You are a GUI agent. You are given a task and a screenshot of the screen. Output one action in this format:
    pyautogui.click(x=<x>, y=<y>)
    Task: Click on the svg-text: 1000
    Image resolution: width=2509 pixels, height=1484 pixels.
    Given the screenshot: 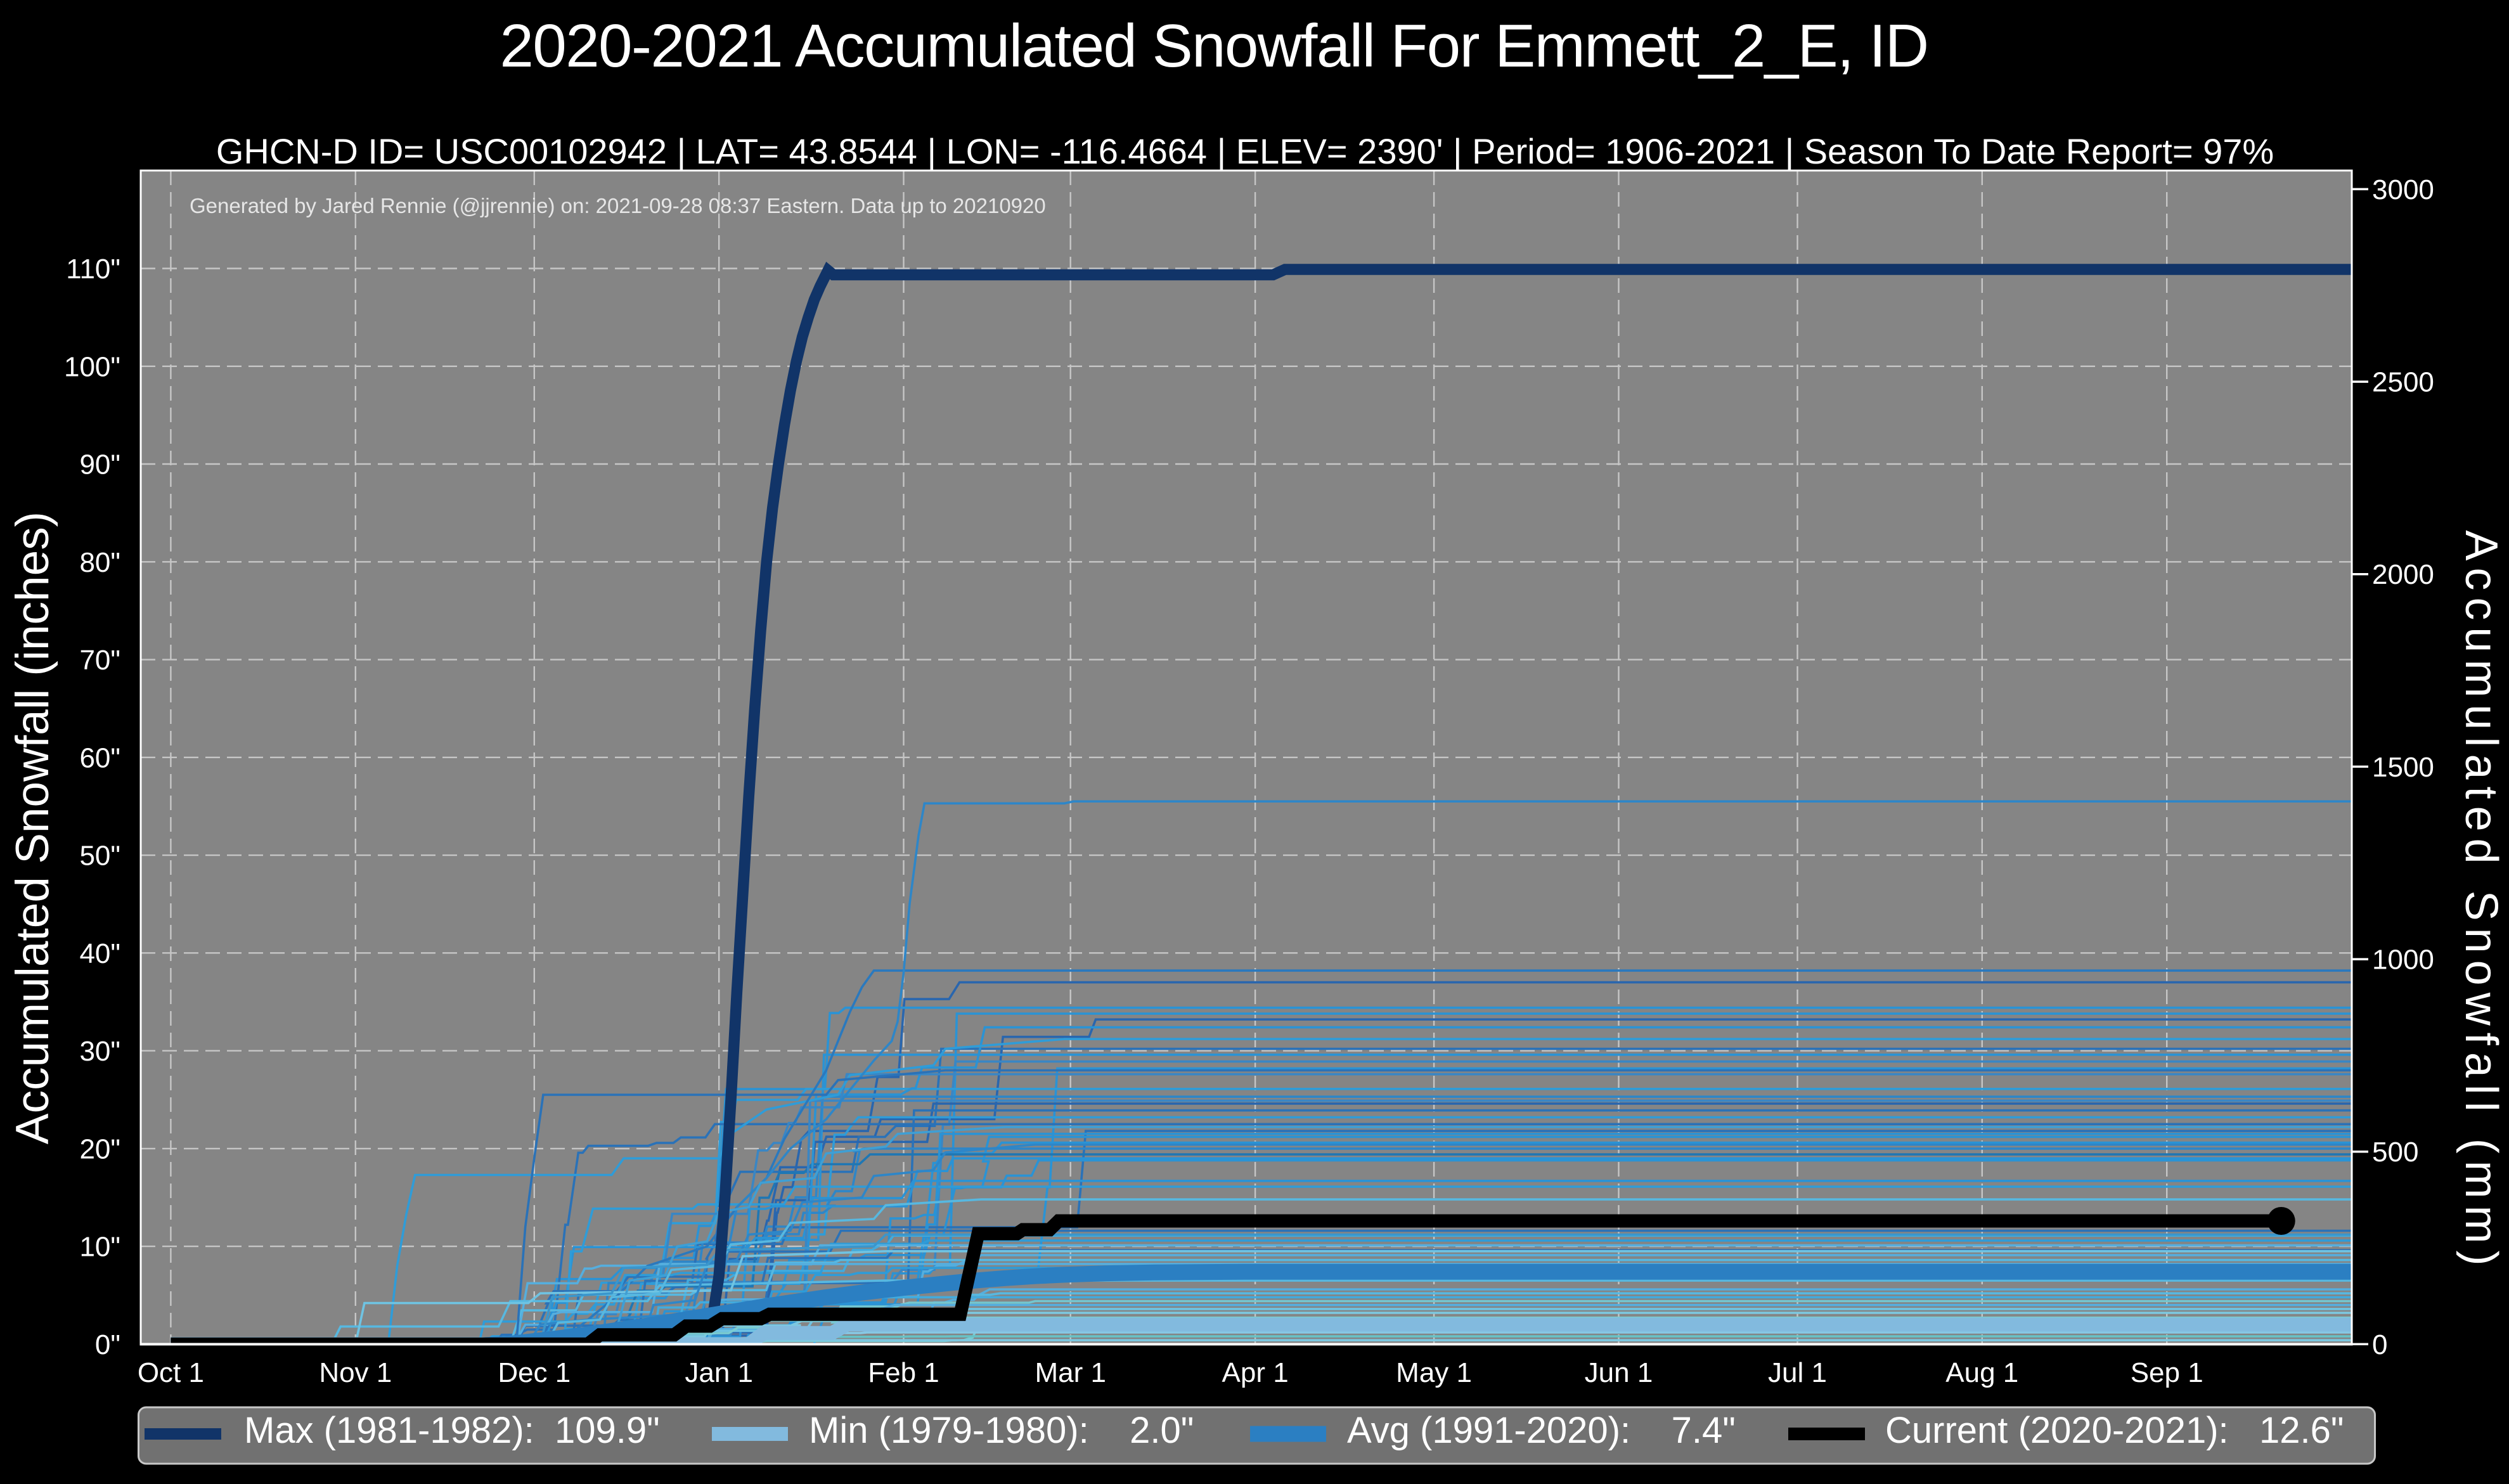 What is the action you would take?
    pyautogui.click(x=2403, y=960)
    